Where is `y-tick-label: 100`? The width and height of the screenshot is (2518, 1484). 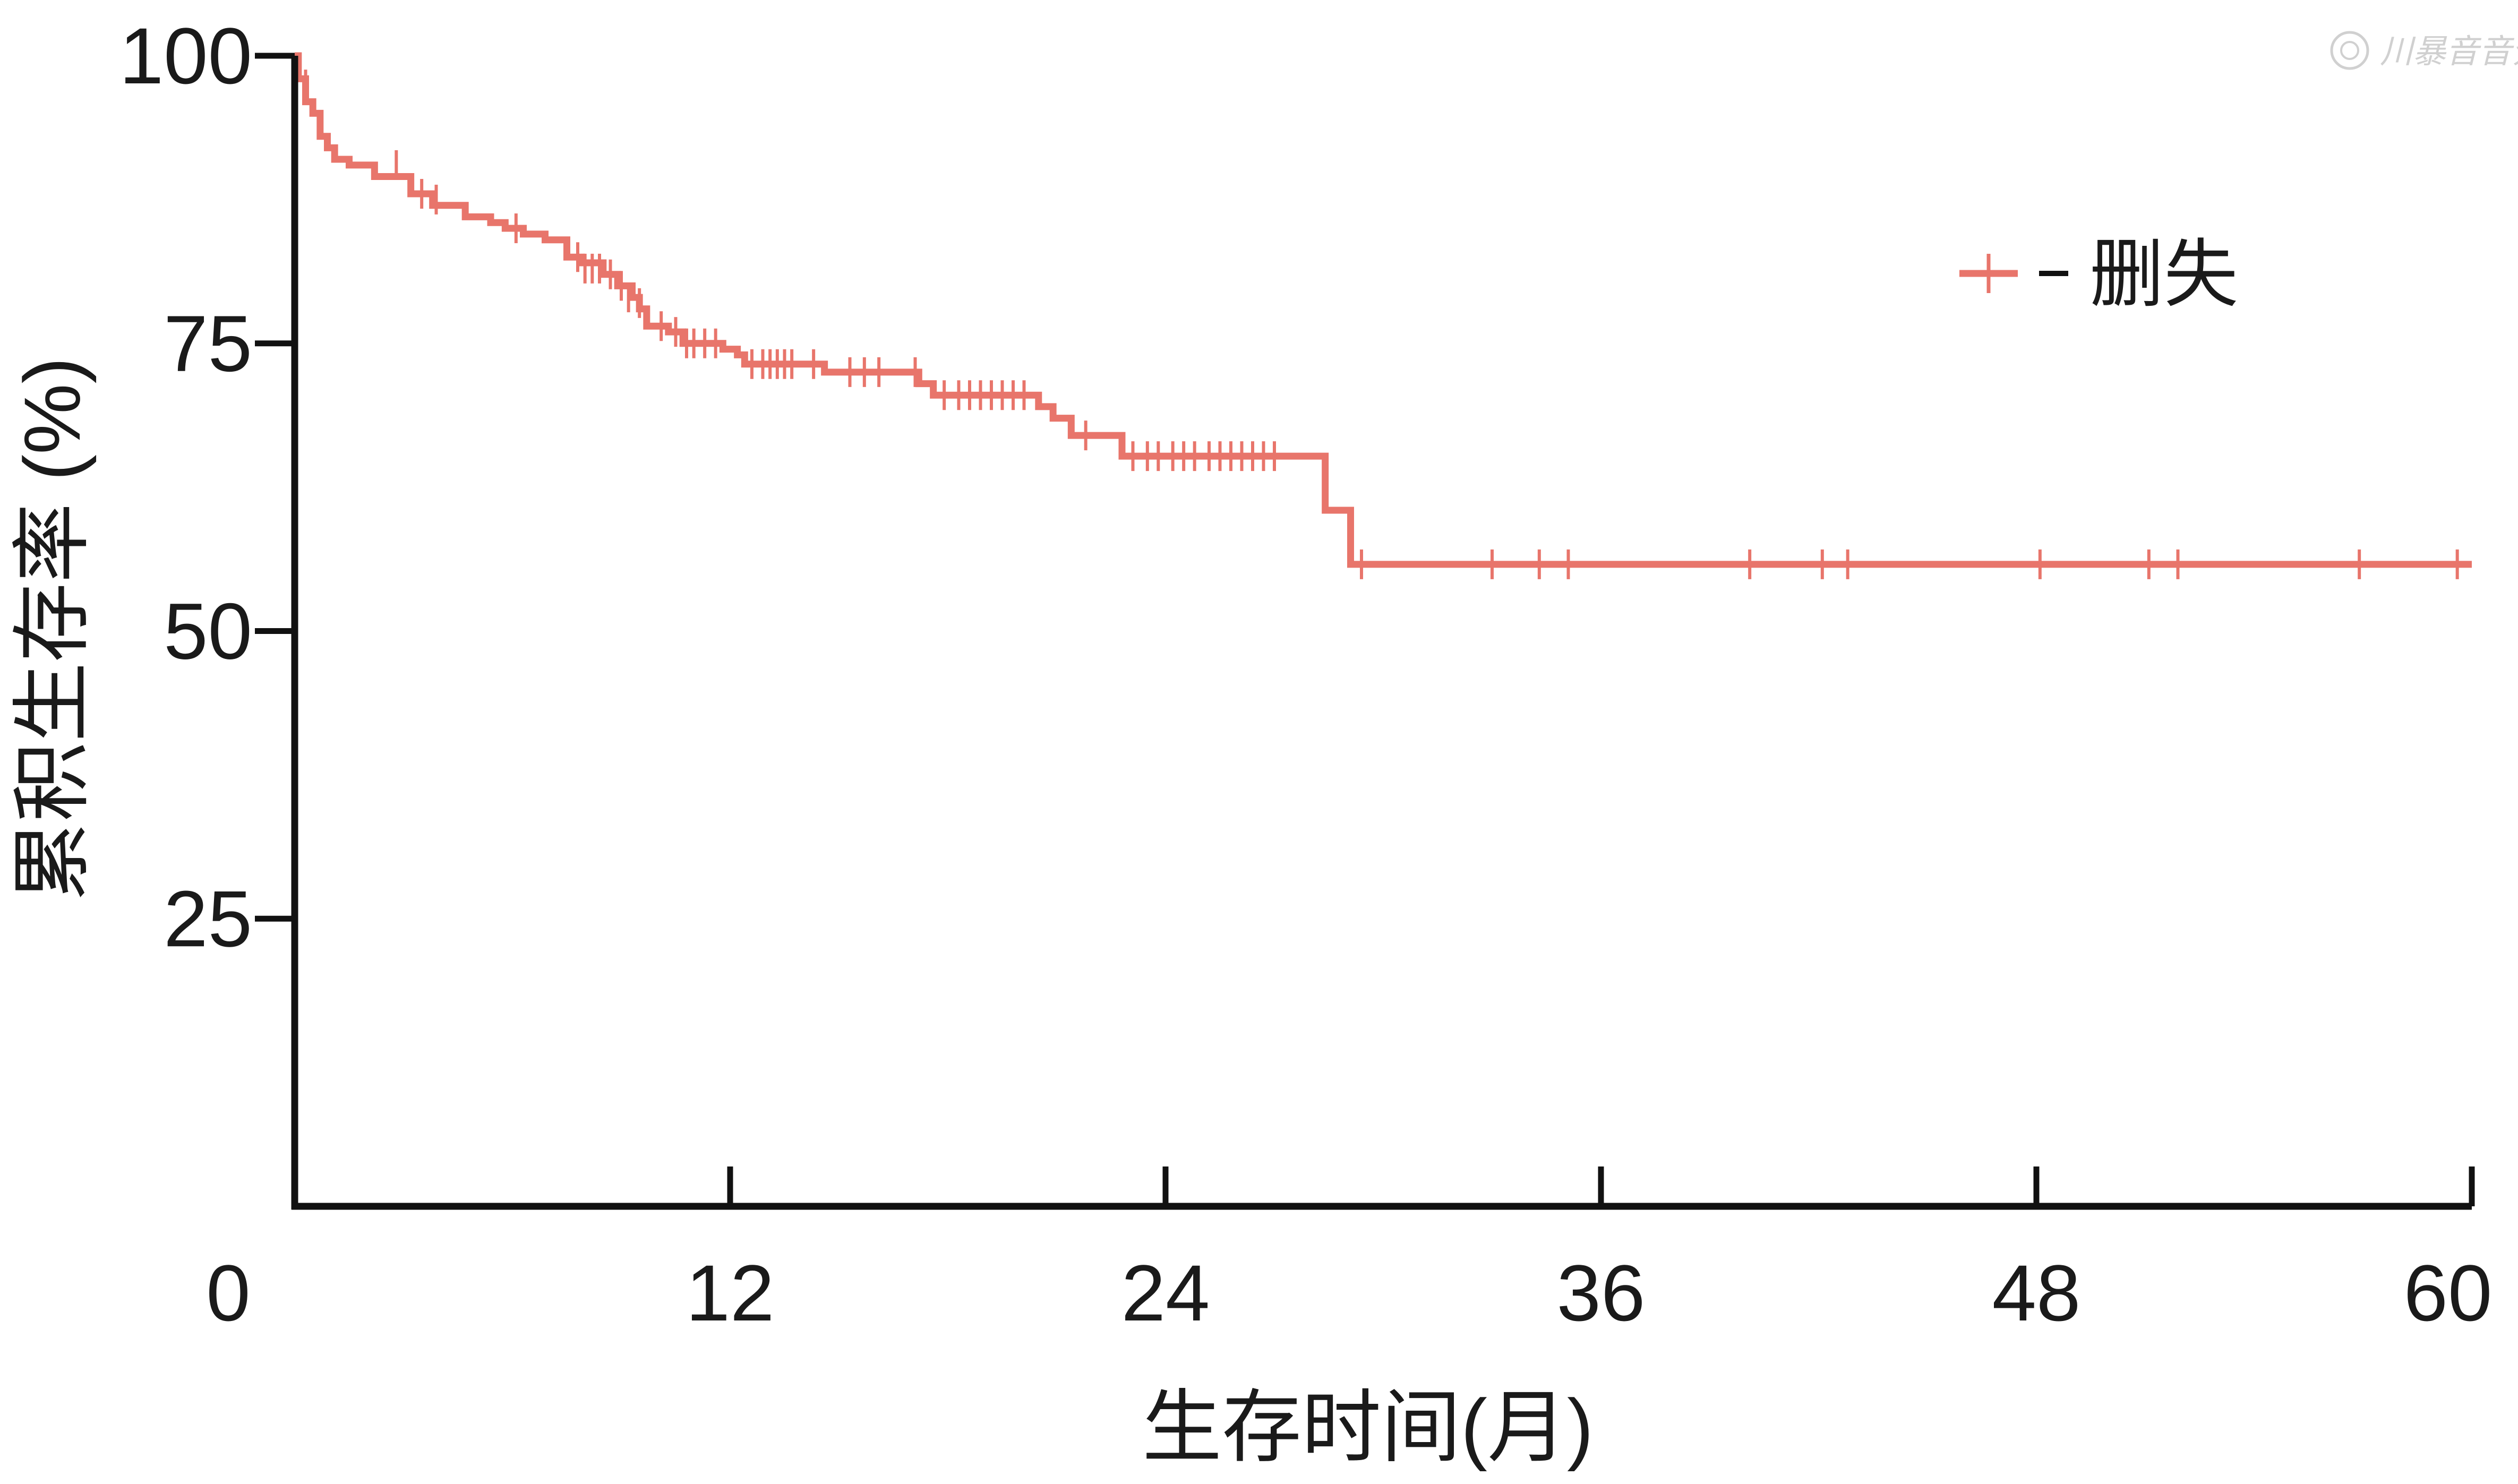
y-tick-label: 100 is located at coordinates (185, 56).